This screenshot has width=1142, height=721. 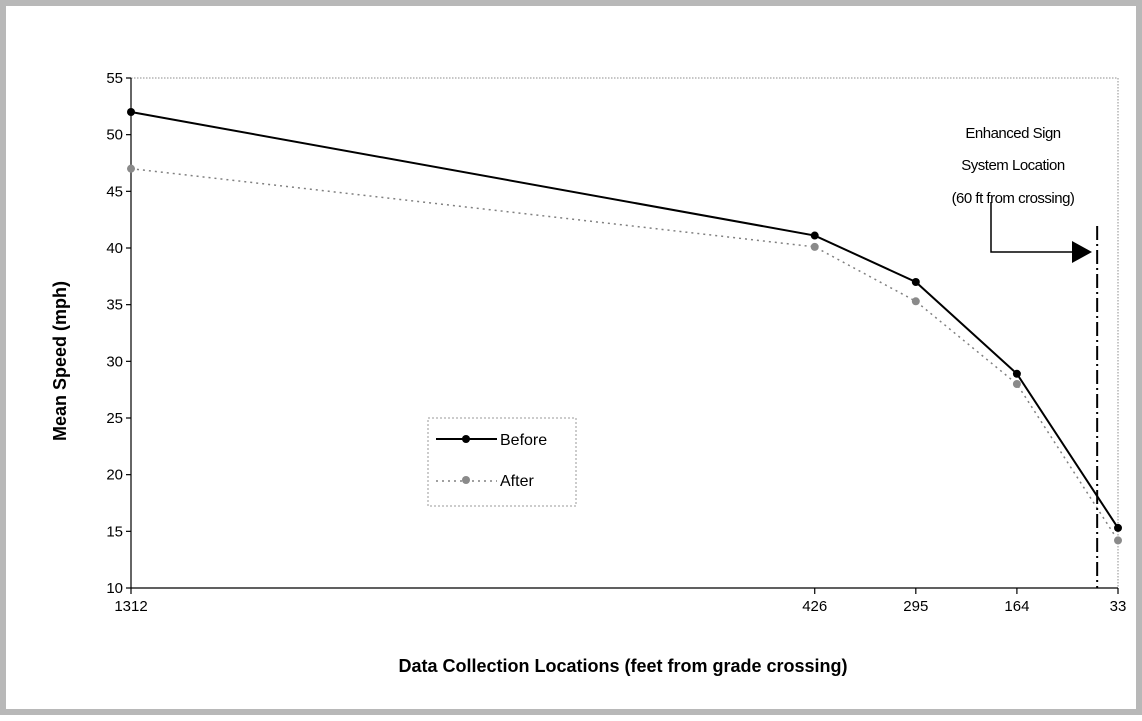 What do you see at coordinates (114, 361) in the screenshot?
I see `y-tick-label-30: 30` at bounding box center [114, 361].